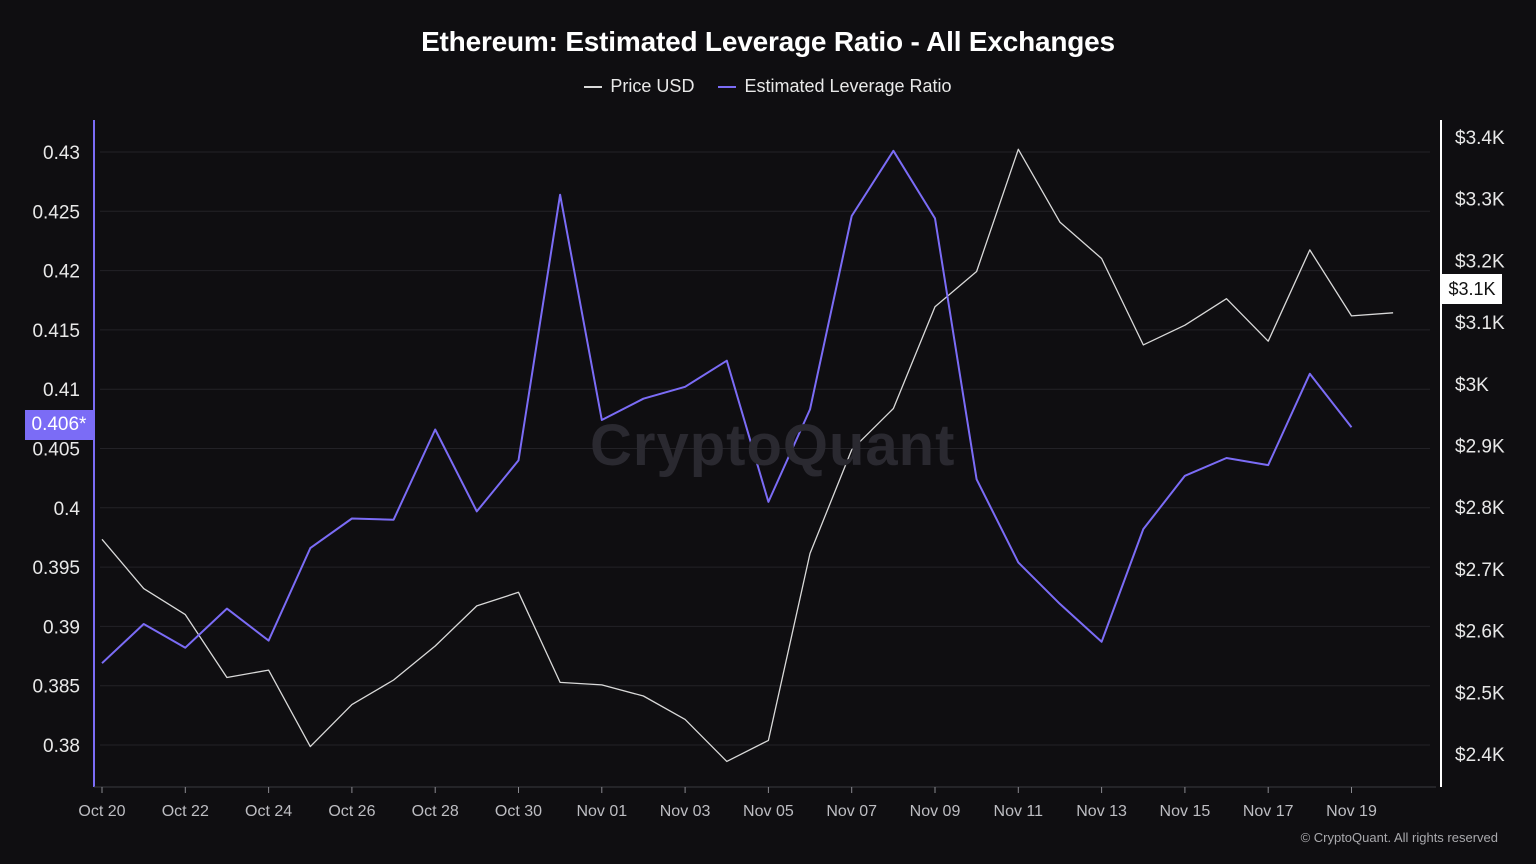 The height and width of the screenshot is (864, 1536). Describe the element at coordinates (851, 811) in the screenshot. I see `x-tick-label: Nov 07` at that location.